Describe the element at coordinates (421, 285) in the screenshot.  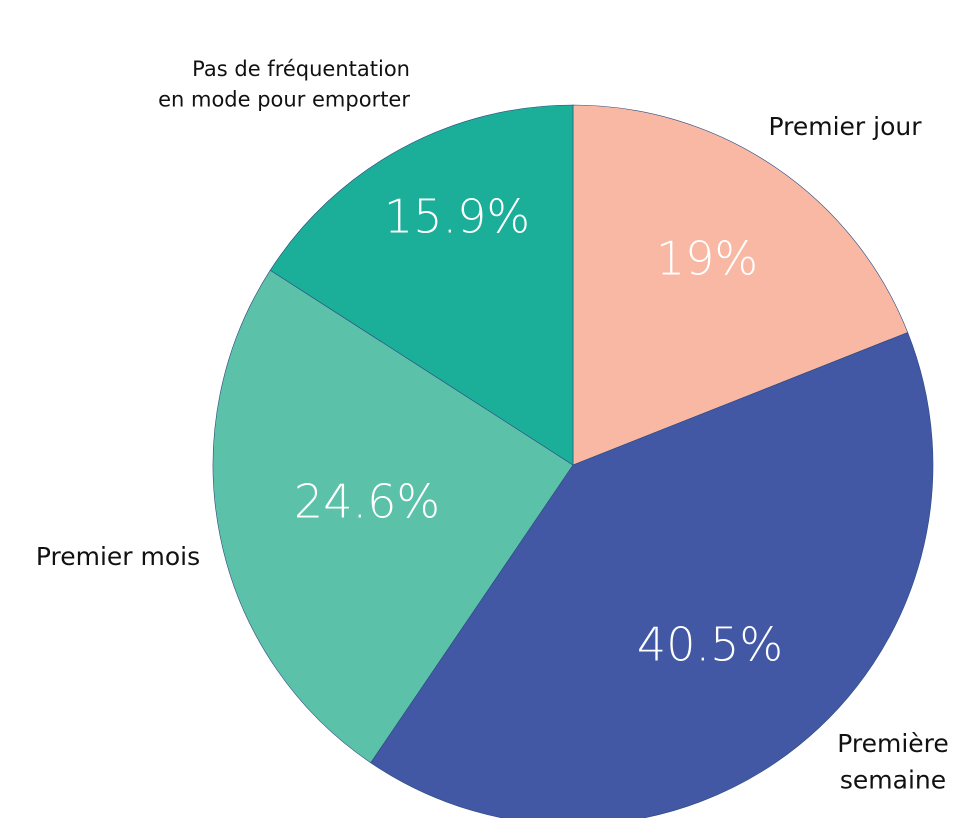
I see `pie-slice` at that location.